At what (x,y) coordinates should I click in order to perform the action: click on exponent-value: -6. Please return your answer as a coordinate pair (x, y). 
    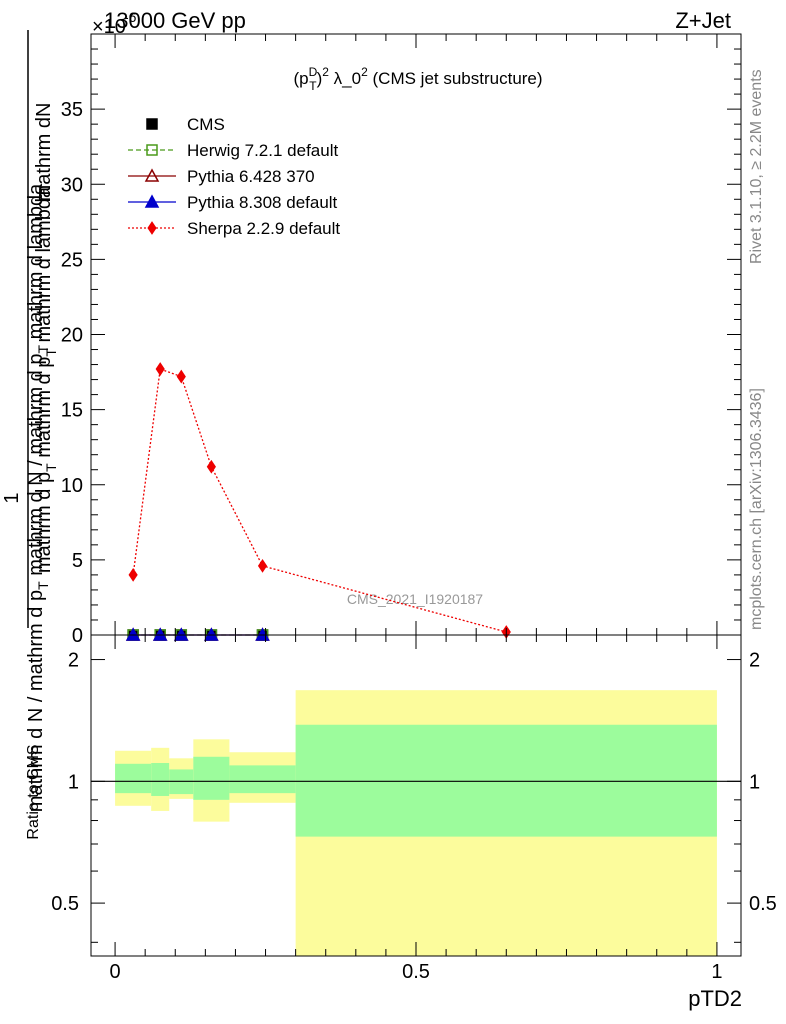
    Looking at the image, I should click on (130, 17).